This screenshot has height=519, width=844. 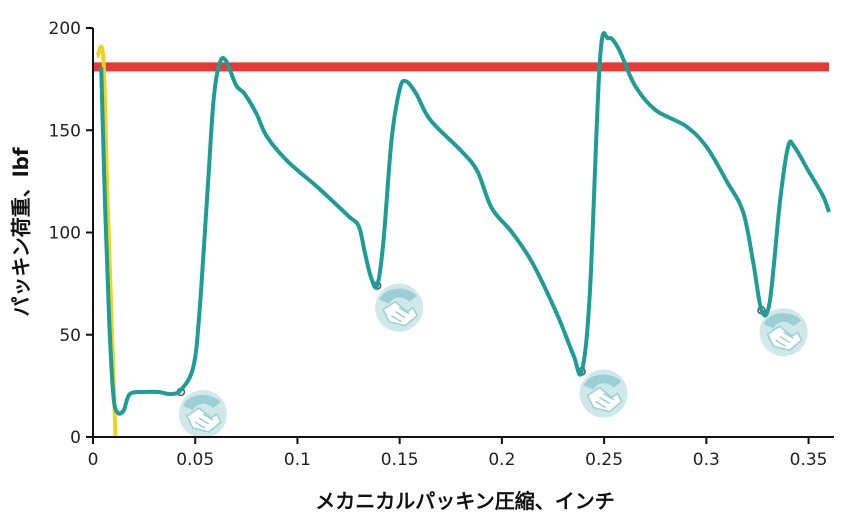 What do you see at coordinates (93, 460) in the screenshot?
I see `x-tick-label: 0` at bounding box center [93, 460].